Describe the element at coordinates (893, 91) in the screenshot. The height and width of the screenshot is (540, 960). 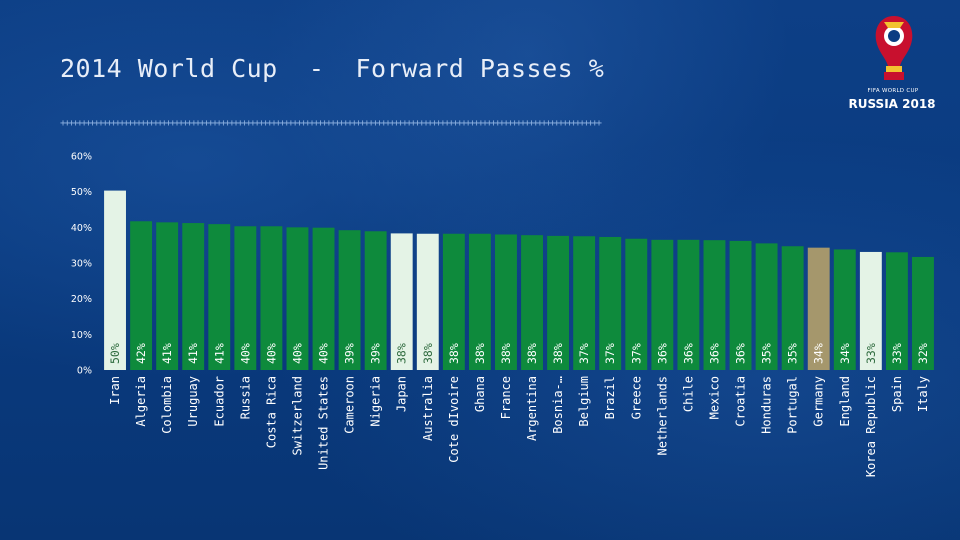
I see `logo-small-text: FIFA WORLD CUP` at that location.